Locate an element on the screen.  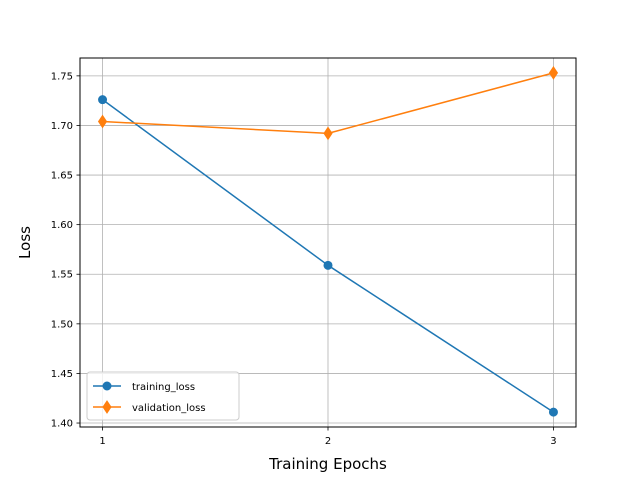
x-axis-ticks: 1 2 3 is located at coordinates (328, 437).